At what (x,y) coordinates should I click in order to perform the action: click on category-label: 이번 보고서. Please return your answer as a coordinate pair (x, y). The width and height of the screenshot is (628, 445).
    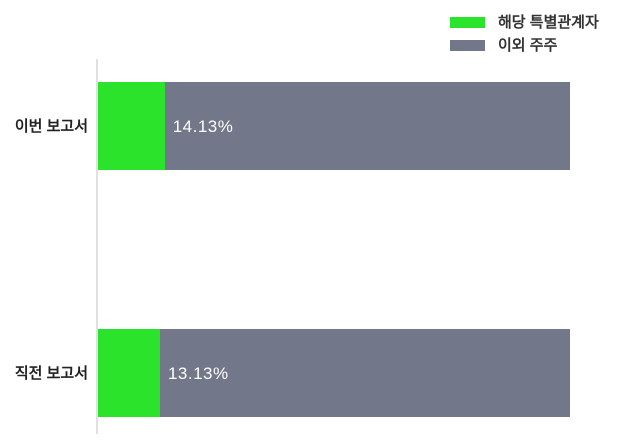
    Looking at the image, I should click on (51, 126).